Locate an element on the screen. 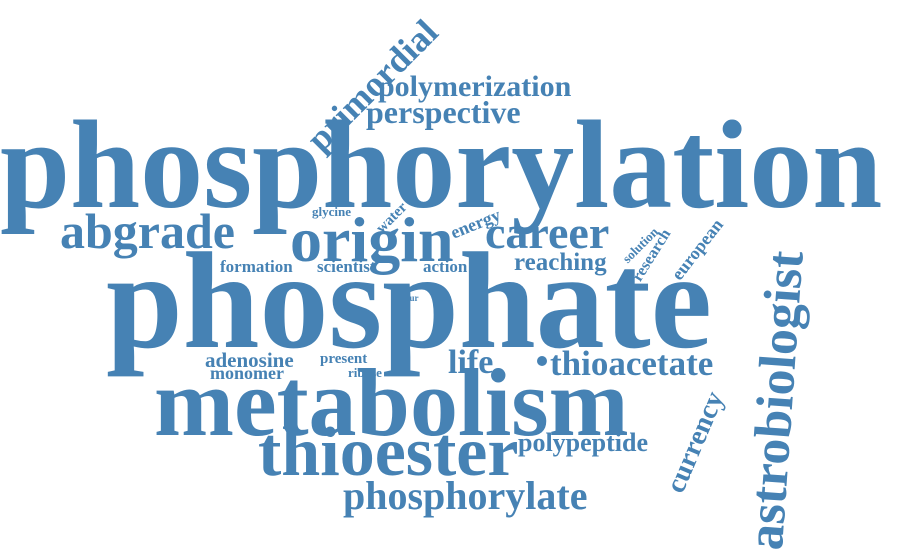  word-career: career is located at coordinates (547, 232).